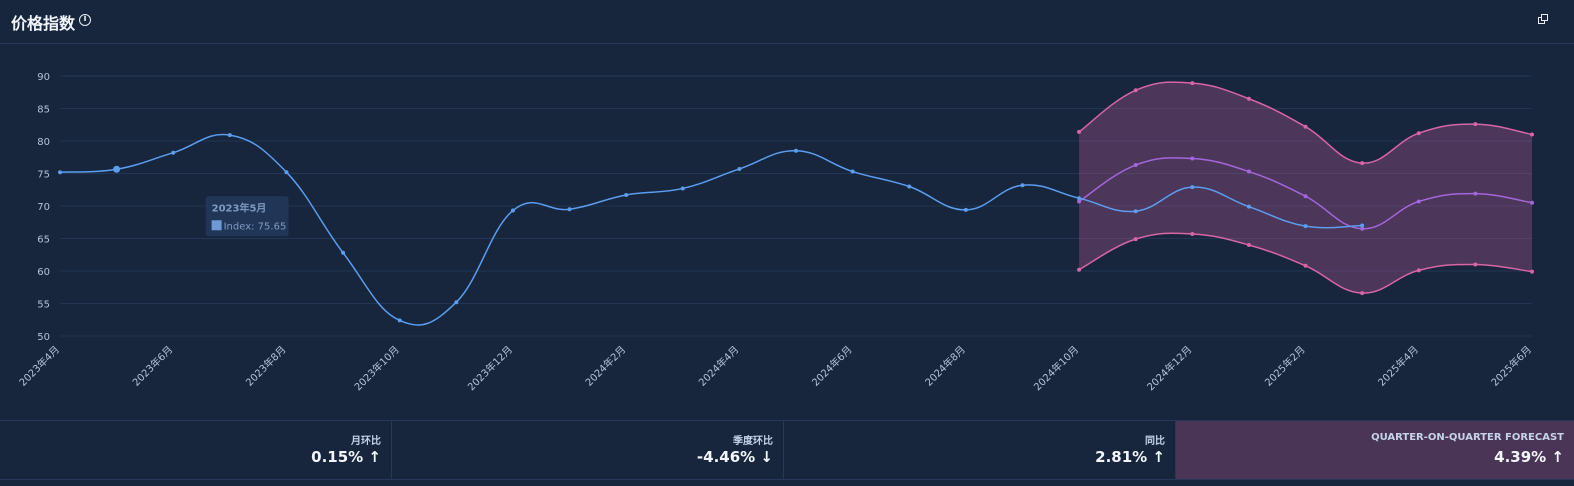 This screenshot has width=1574, height=486. What do you see at coordinates (945, 366) in the screenshot?
I see `x-tick-label: 2024年8月` at bounding box center [945, 366].